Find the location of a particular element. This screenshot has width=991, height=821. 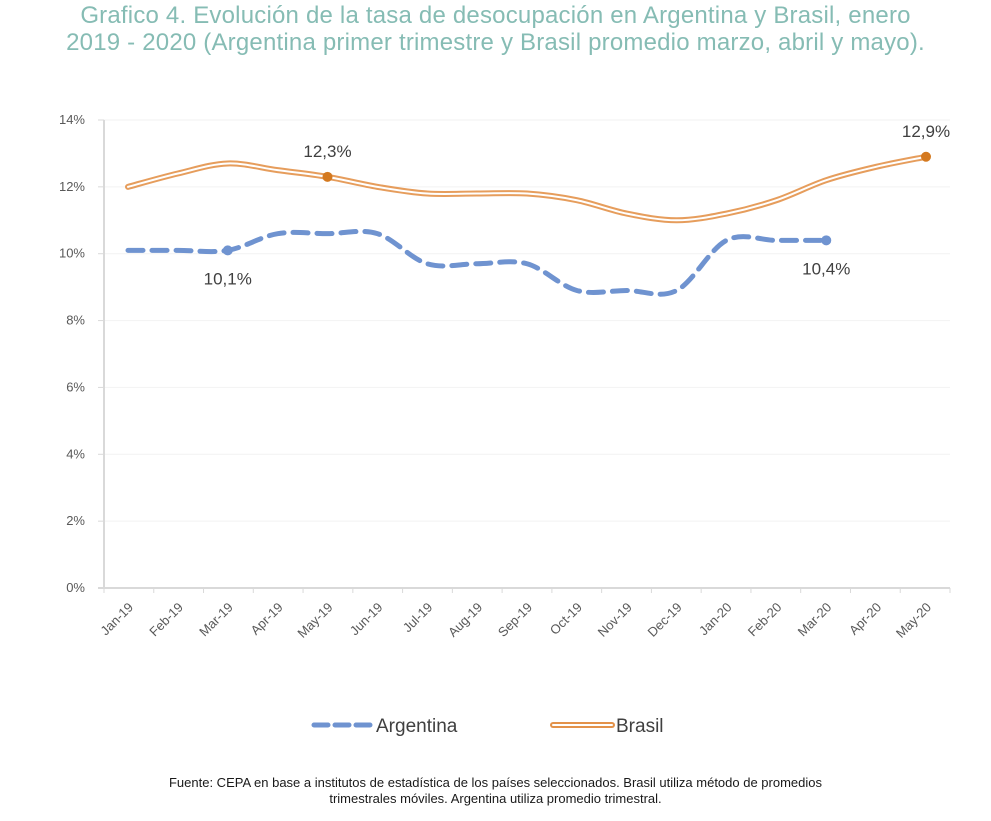

x-tick-label: Mar-20 is located at coordinates (815, 620).